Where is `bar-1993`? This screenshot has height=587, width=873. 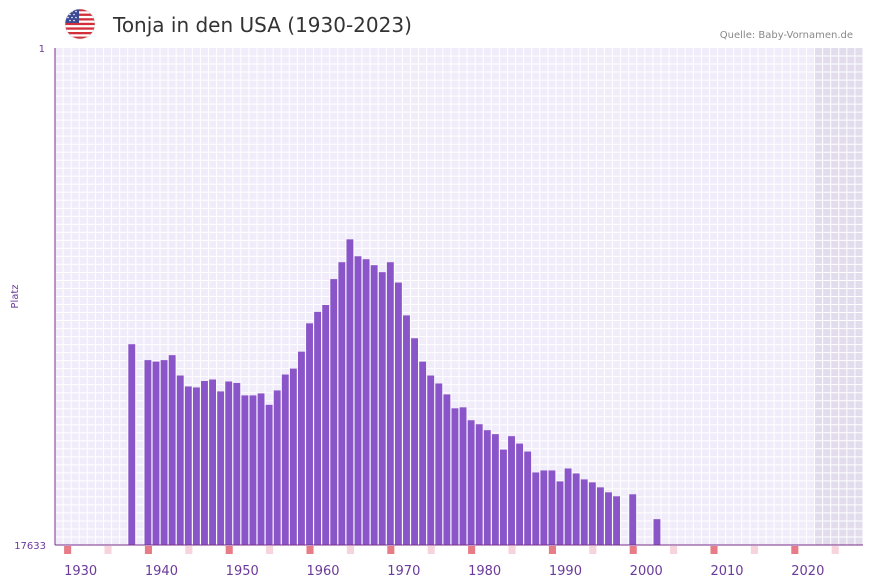 bar-1993 is located at coordinates (576, 509).